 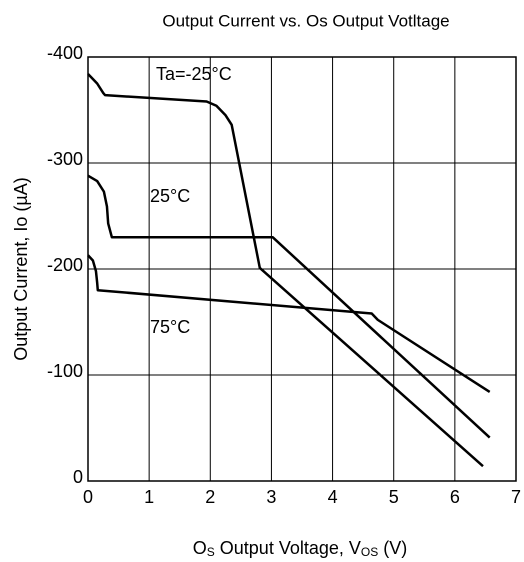 I want to click on x-tick-label: 7, so click(x=516, y=497).